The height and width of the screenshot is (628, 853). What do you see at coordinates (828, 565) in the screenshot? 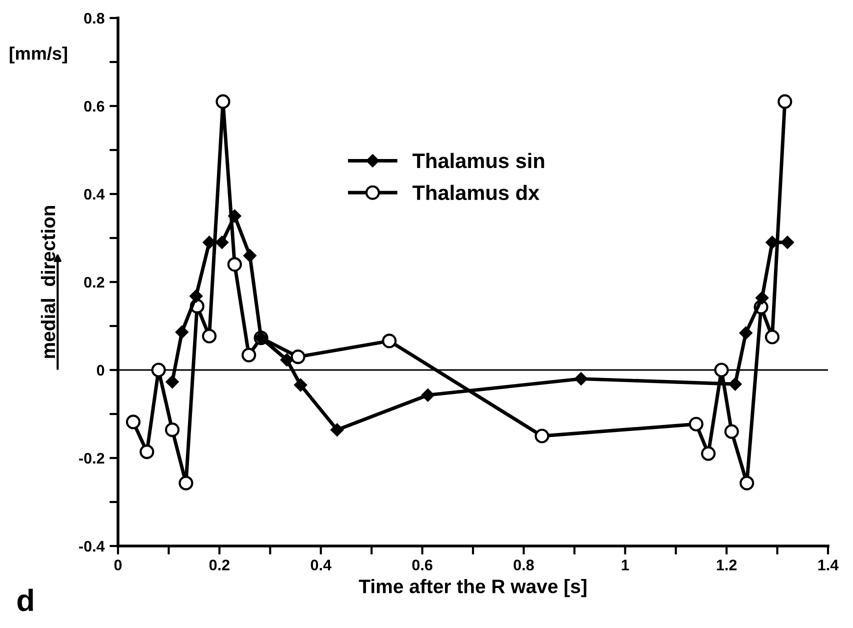
I see `x-tick-label: 1.4` at bounding box center [828, 565].